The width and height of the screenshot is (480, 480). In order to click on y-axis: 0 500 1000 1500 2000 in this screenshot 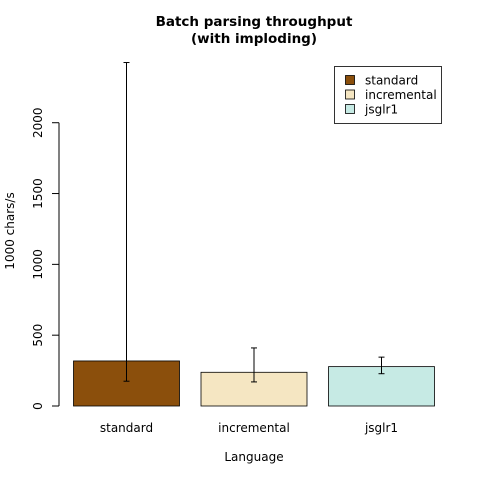, I will do `click(45, 258)`.